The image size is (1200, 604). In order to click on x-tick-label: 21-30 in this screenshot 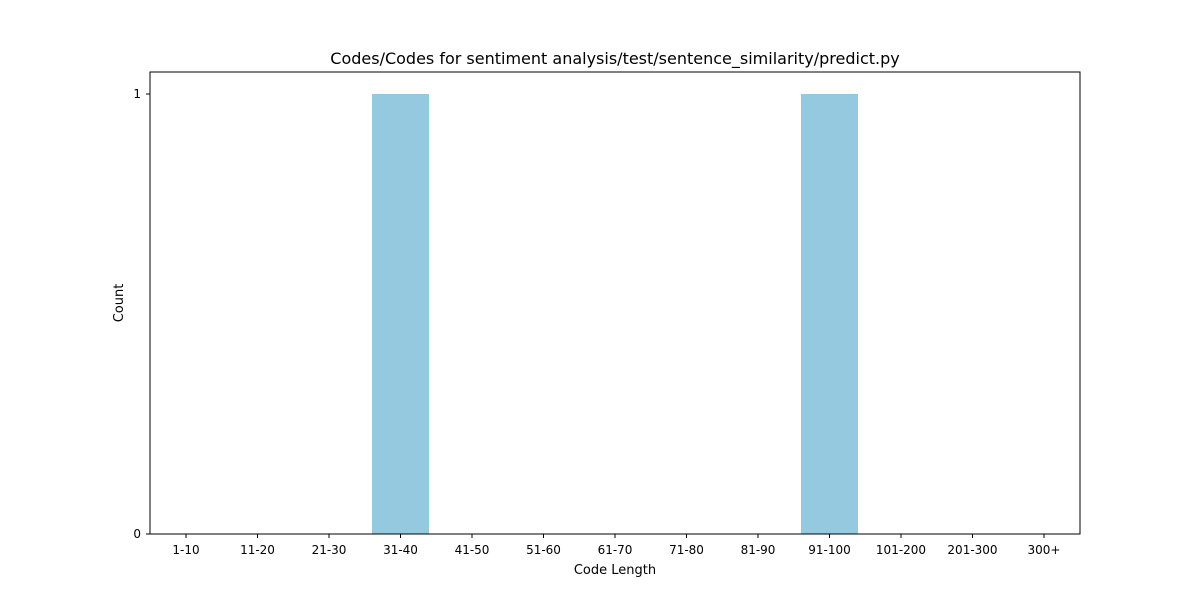, I will do `click(329, 550)`.